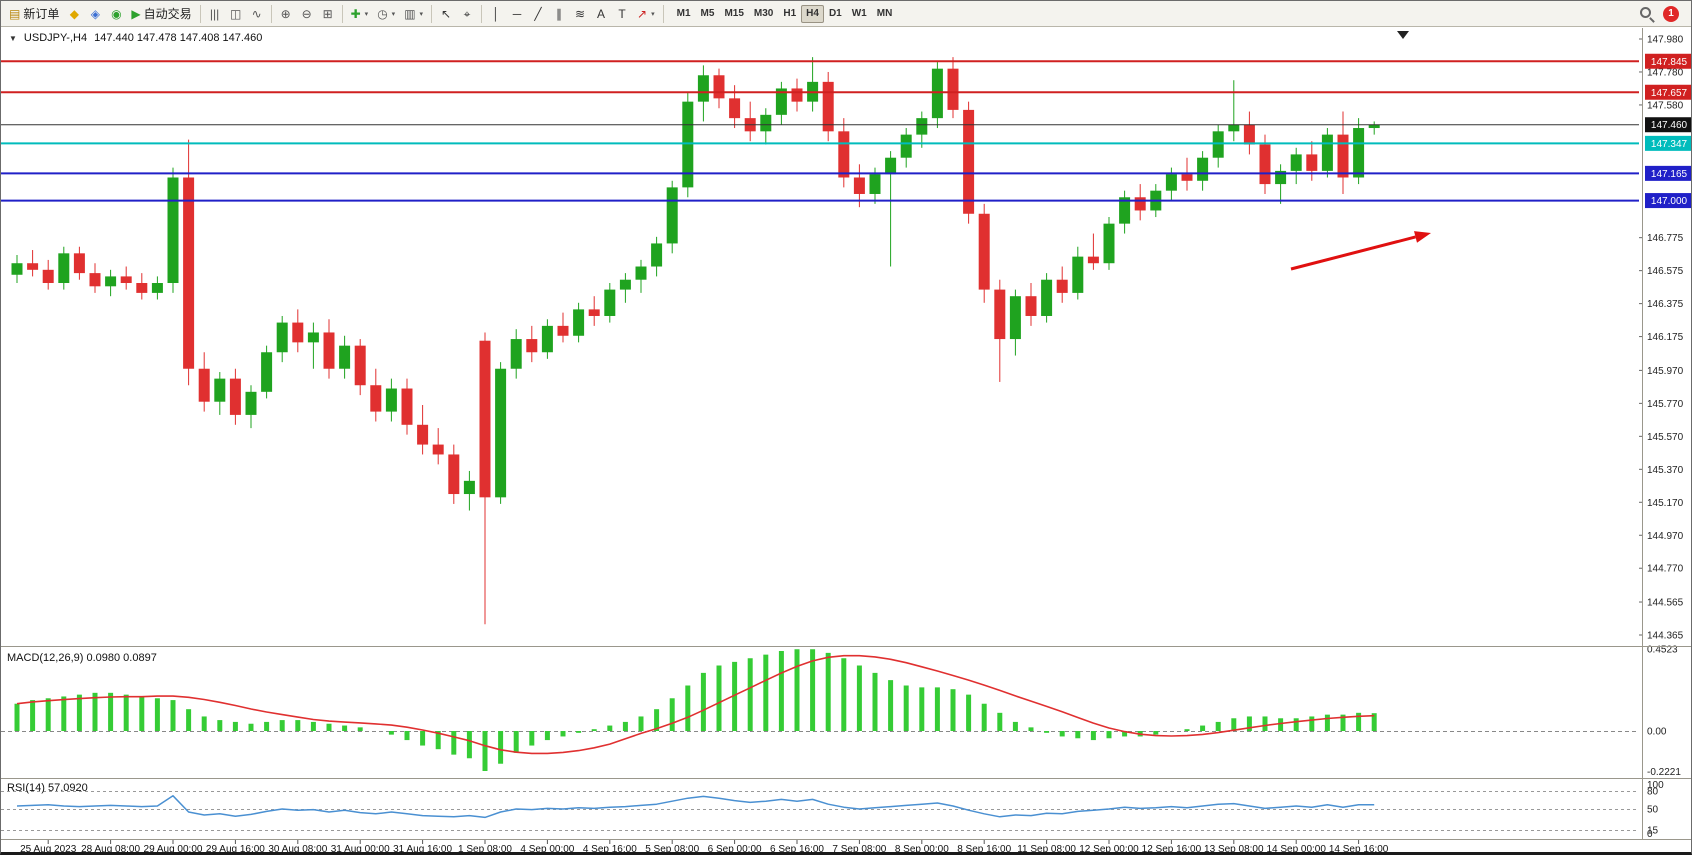  I want to click on navigator-button: ◉, so click(116, 14).